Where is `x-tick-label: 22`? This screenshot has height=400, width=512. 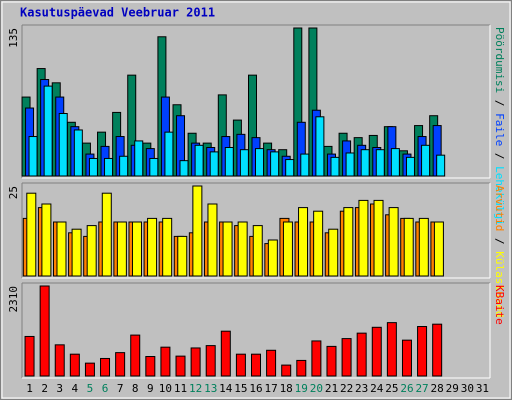
x-tick-label: 22 is located at coordinates (346, 388).